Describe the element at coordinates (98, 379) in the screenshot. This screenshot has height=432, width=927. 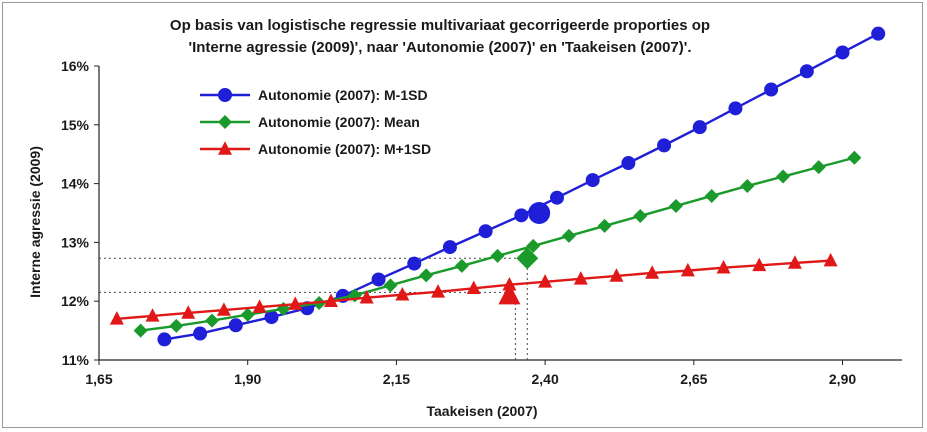
I see `x-tick-label: 1,65` at that location.